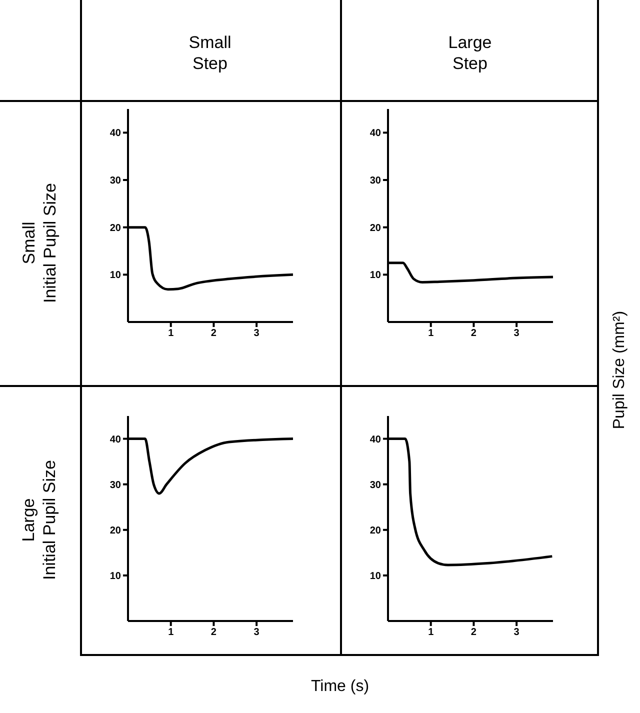  Describe the element at coordinates (470, 53) in the screenshot. I see `chart-title: Large Step` at that location.